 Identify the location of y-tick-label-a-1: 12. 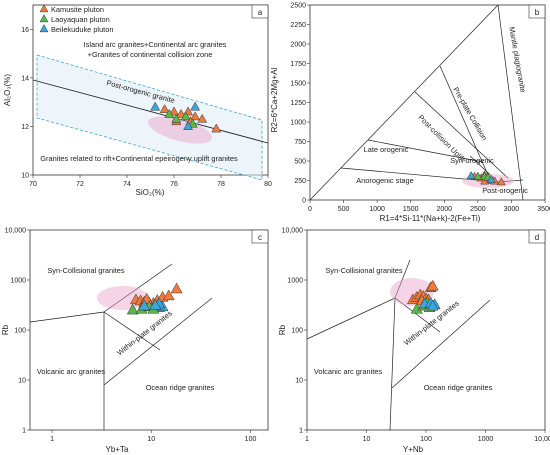
(25, 127).